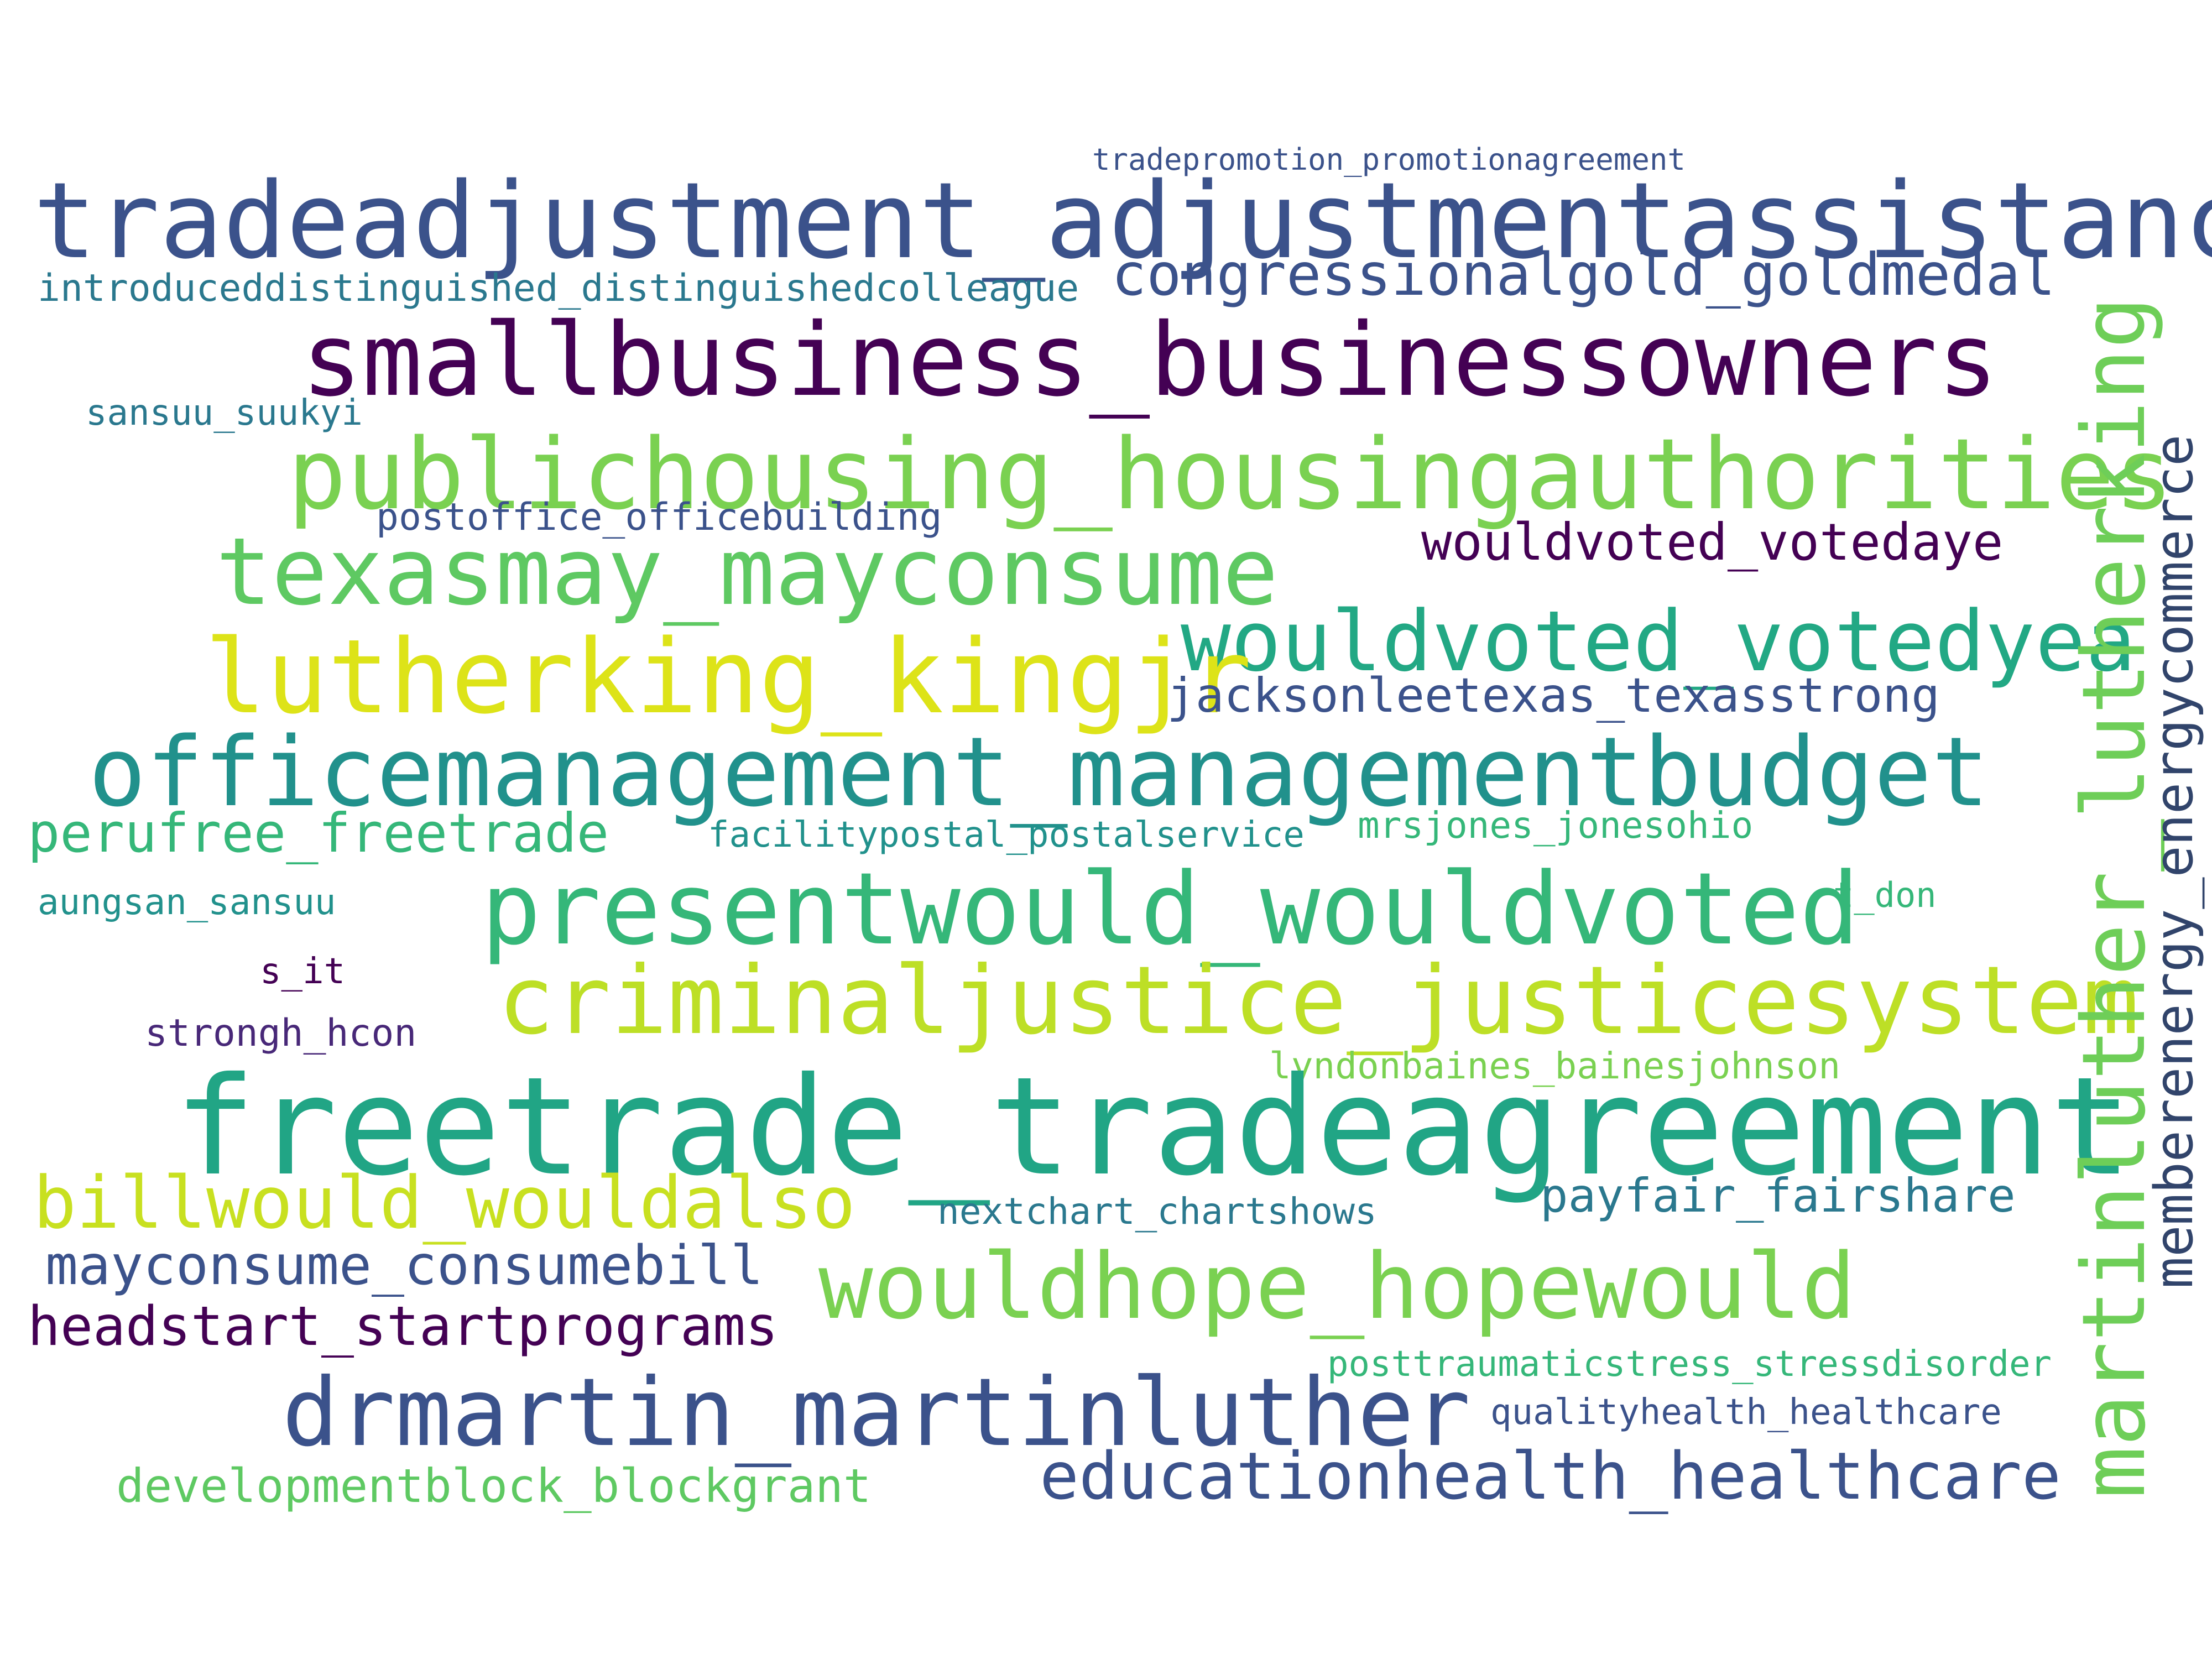 The height and width of the screenshot is (1659, 2212). I want to click on word-sansuu: sansuu_suukyi, so click(225, 414).